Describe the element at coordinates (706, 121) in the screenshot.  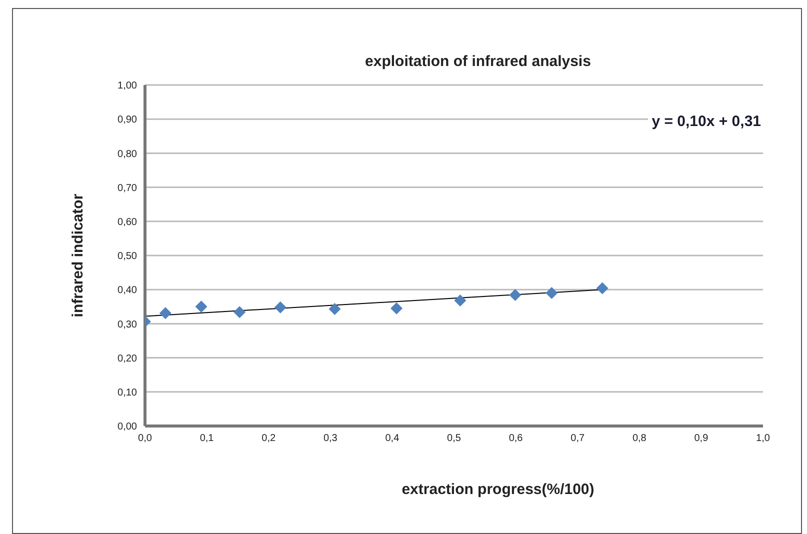
I see `annotation: y = 0,10x + 0,31` at that location.